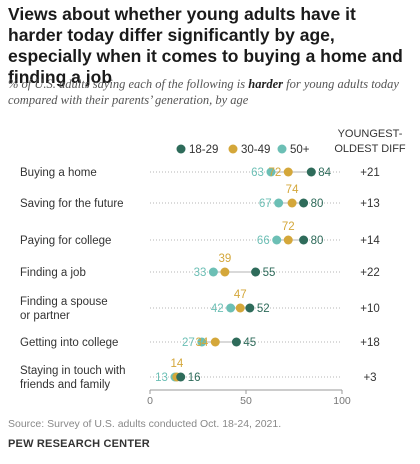 This screenshot has width=420, height=464. Describe the element at coordinates (69, 343) in the screenshot. I see `row-6-label: Getting into college` at that location.